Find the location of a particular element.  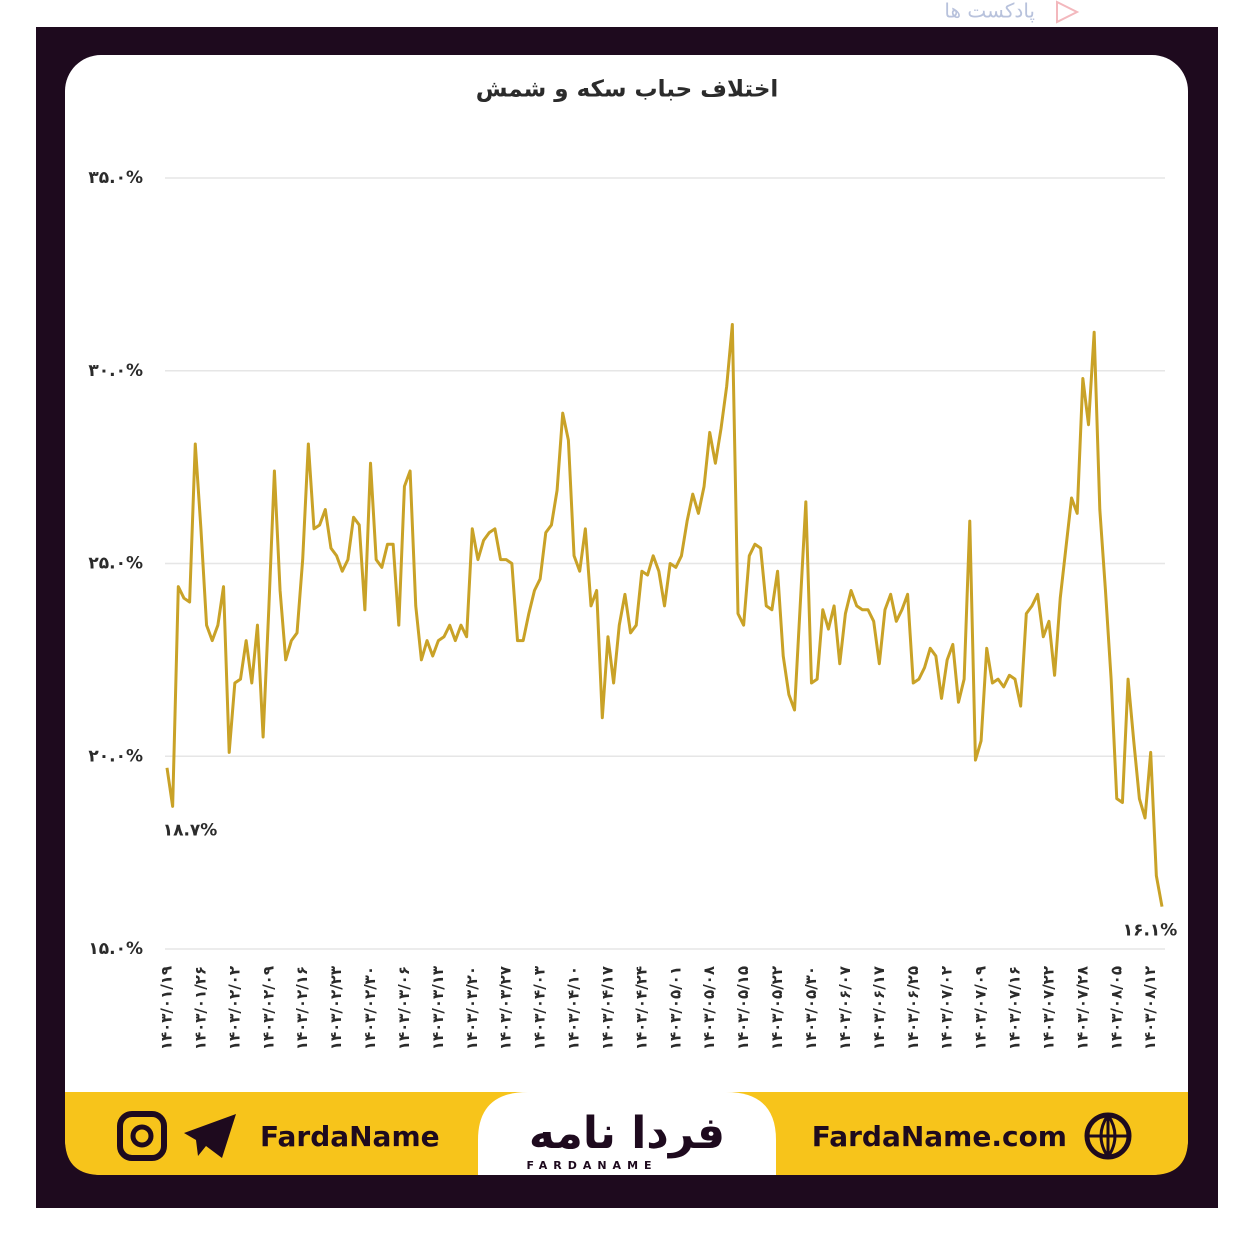

x-tick-label: ۱۴۰۳/۰۵/۰۸ is located at coordinates (709, 1008).